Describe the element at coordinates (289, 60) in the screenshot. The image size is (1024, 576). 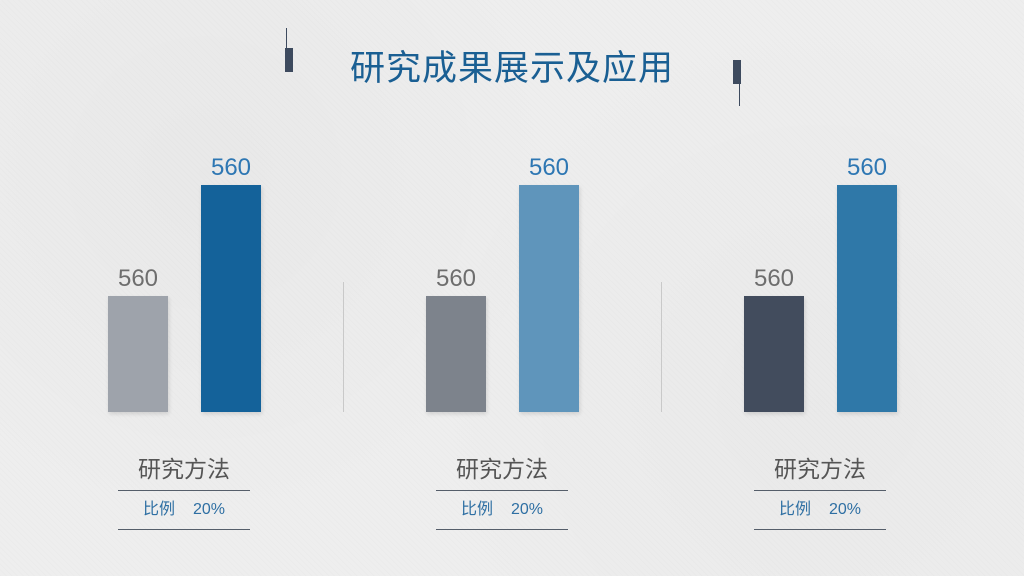
I see `title-accent-block-left` at that location.